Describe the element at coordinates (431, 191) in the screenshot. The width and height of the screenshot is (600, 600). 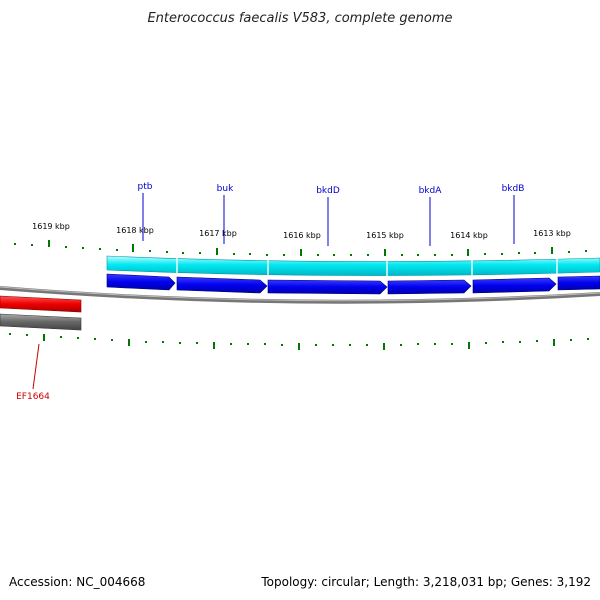
I see `gene-label-bkdA: bkdA` at that location.